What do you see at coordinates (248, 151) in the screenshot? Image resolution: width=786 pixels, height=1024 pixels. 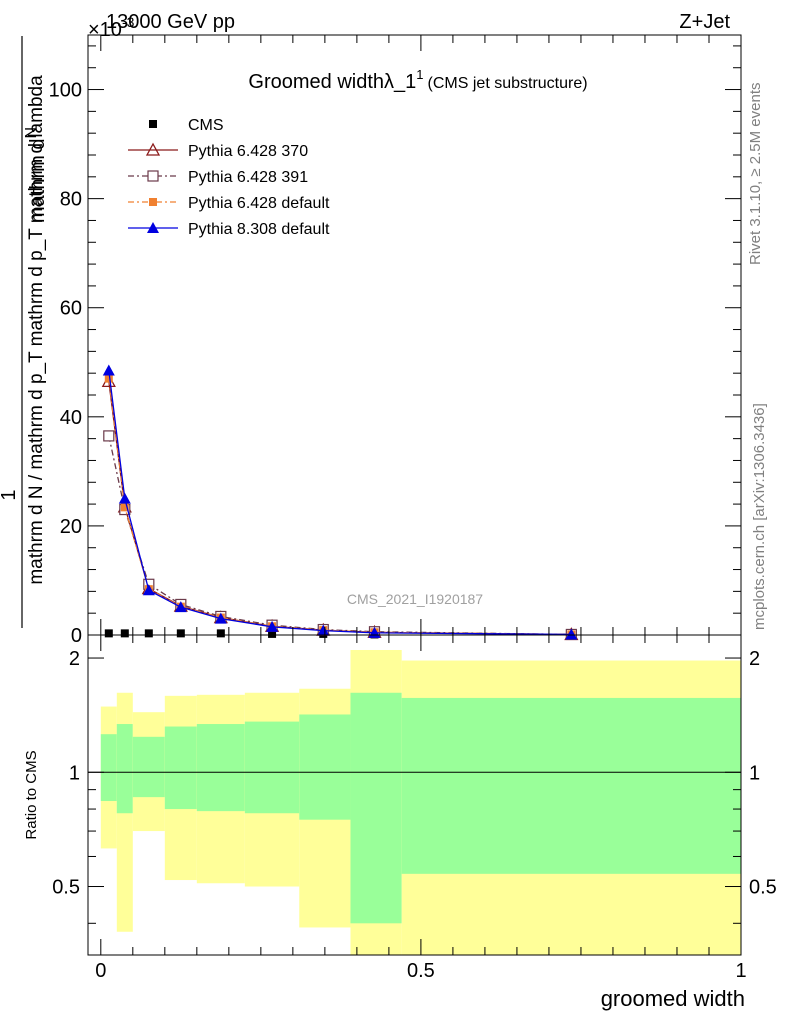 I see `legend-label: Pythia 6.428 370` at bounding box center [248, 151].